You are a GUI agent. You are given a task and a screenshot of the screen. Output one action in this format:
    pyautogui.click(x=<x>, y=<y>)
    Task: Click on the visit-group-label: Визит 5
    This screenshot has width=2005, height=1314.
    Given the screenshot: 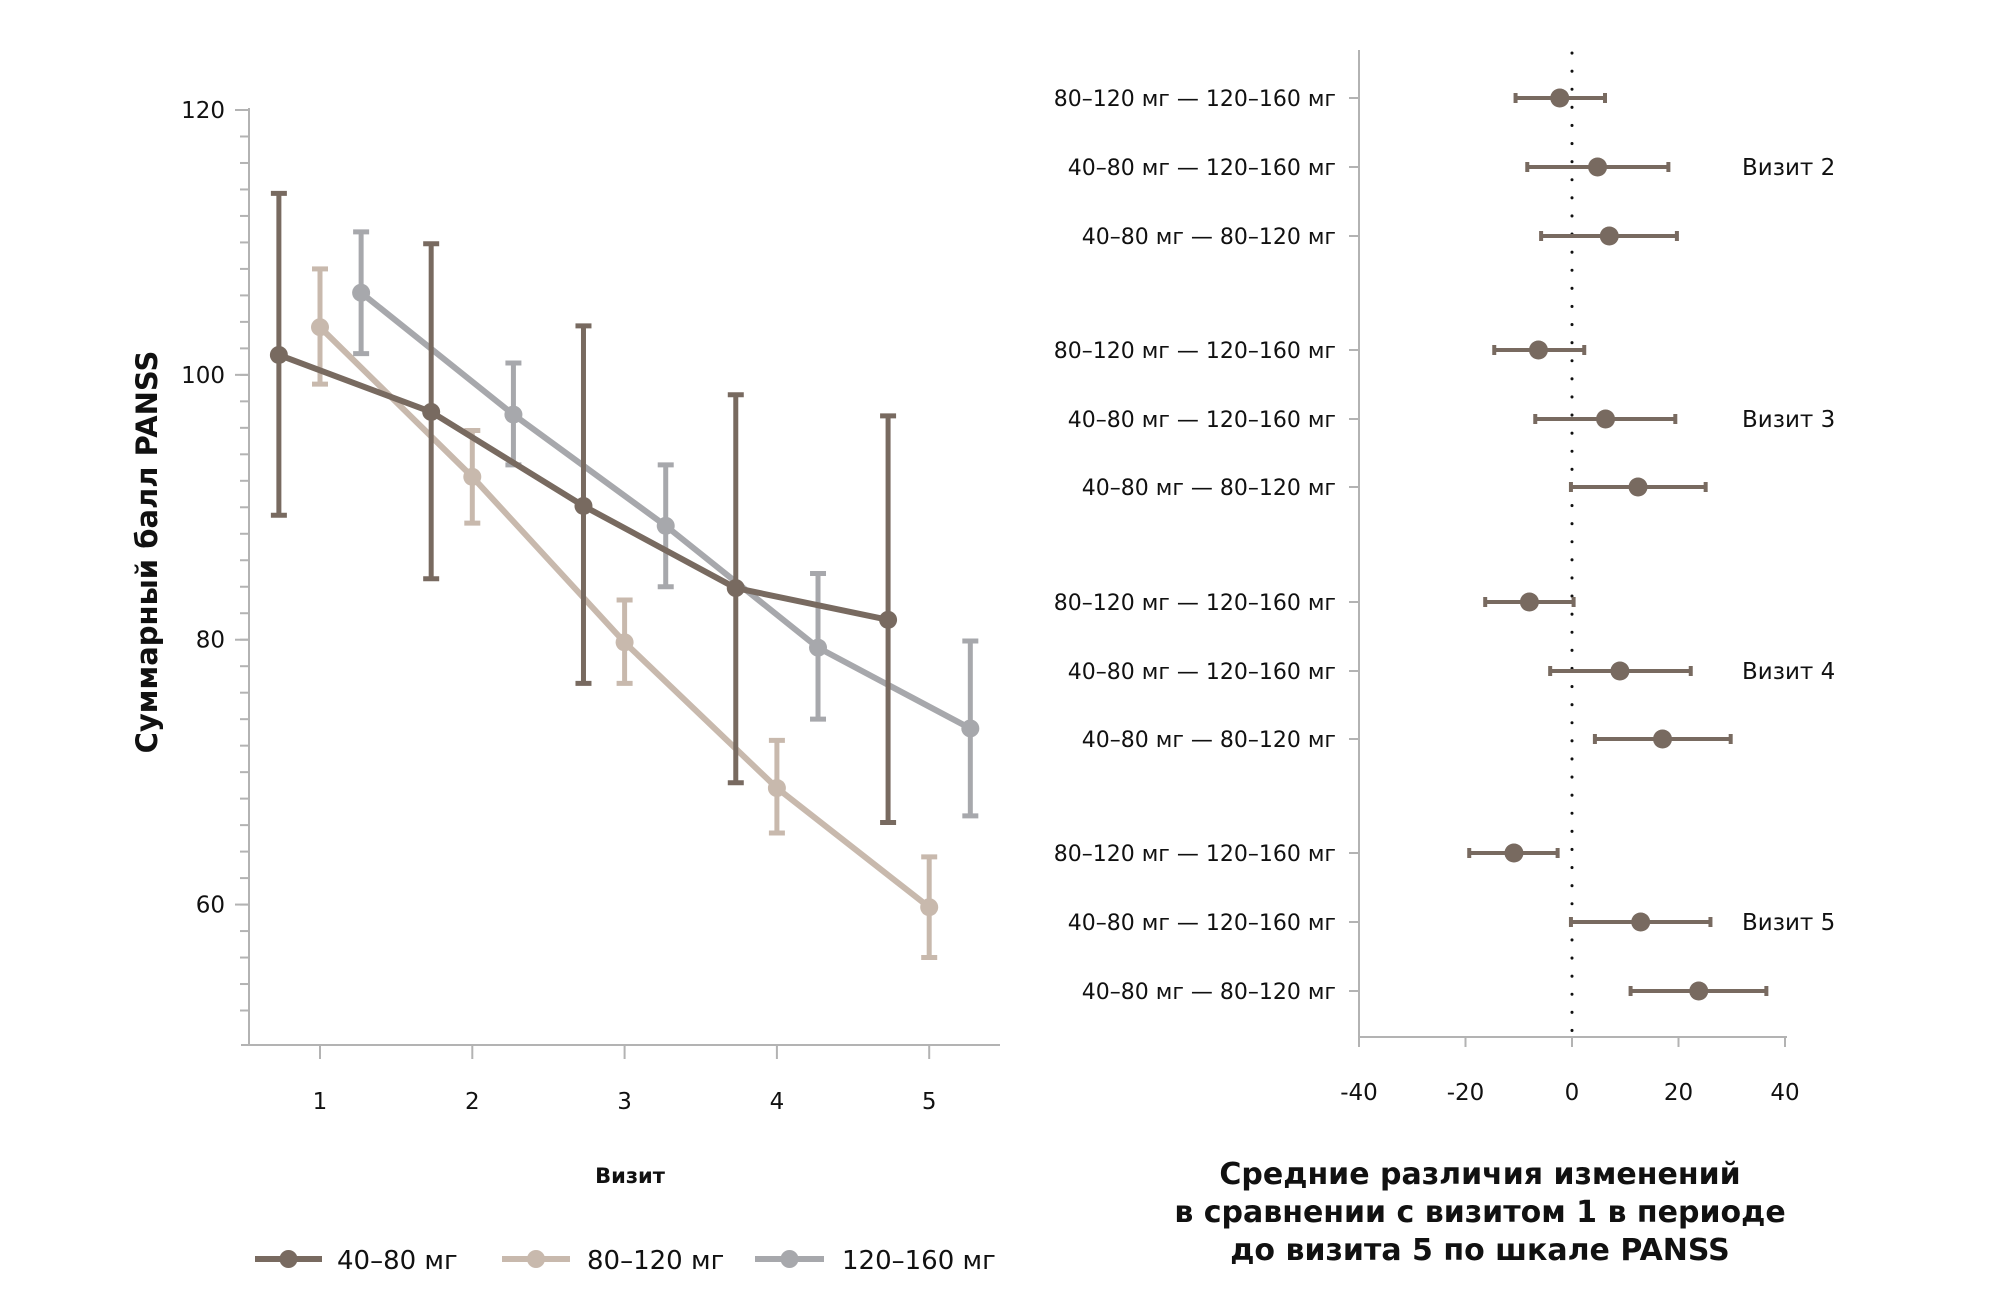 What is the action you would take?
    pyautogui.click(x=1788, y=923)
    